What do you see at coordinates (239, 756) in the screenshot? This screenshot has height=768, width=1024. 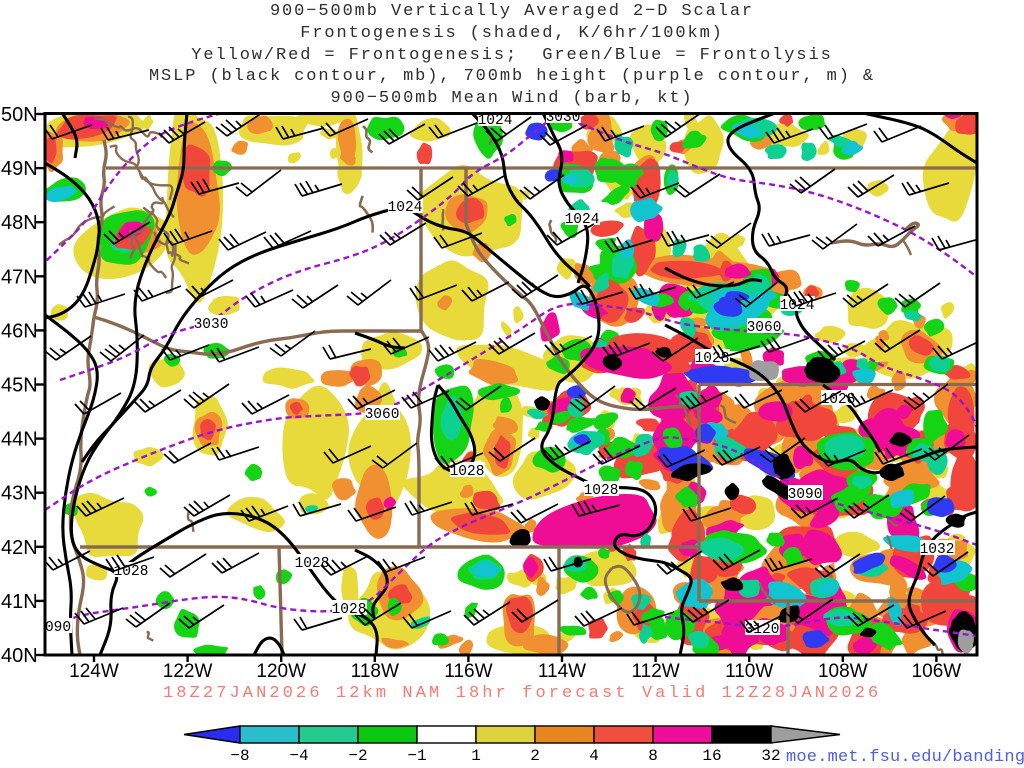 I see `svg-text: −8` at bounding box center [239, 756].